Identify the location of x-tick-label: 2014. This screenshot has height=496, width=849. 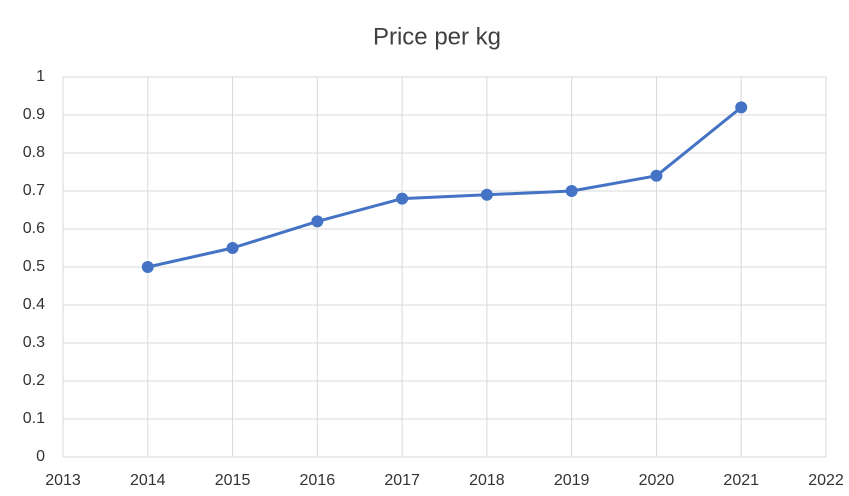
(148, 480).